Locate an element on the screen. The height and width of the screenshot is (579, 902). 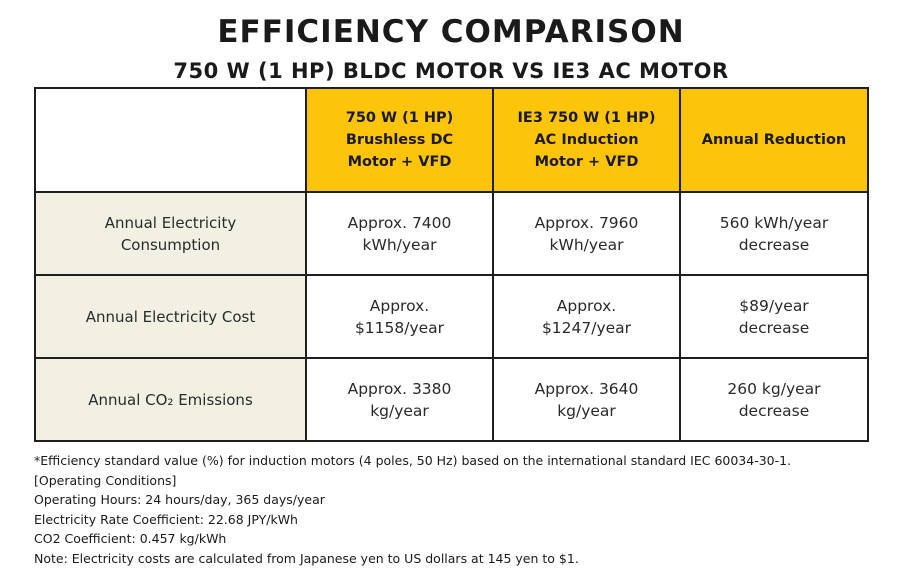
cell-line: 560 kWh/year is located at coordinates (774, 222).